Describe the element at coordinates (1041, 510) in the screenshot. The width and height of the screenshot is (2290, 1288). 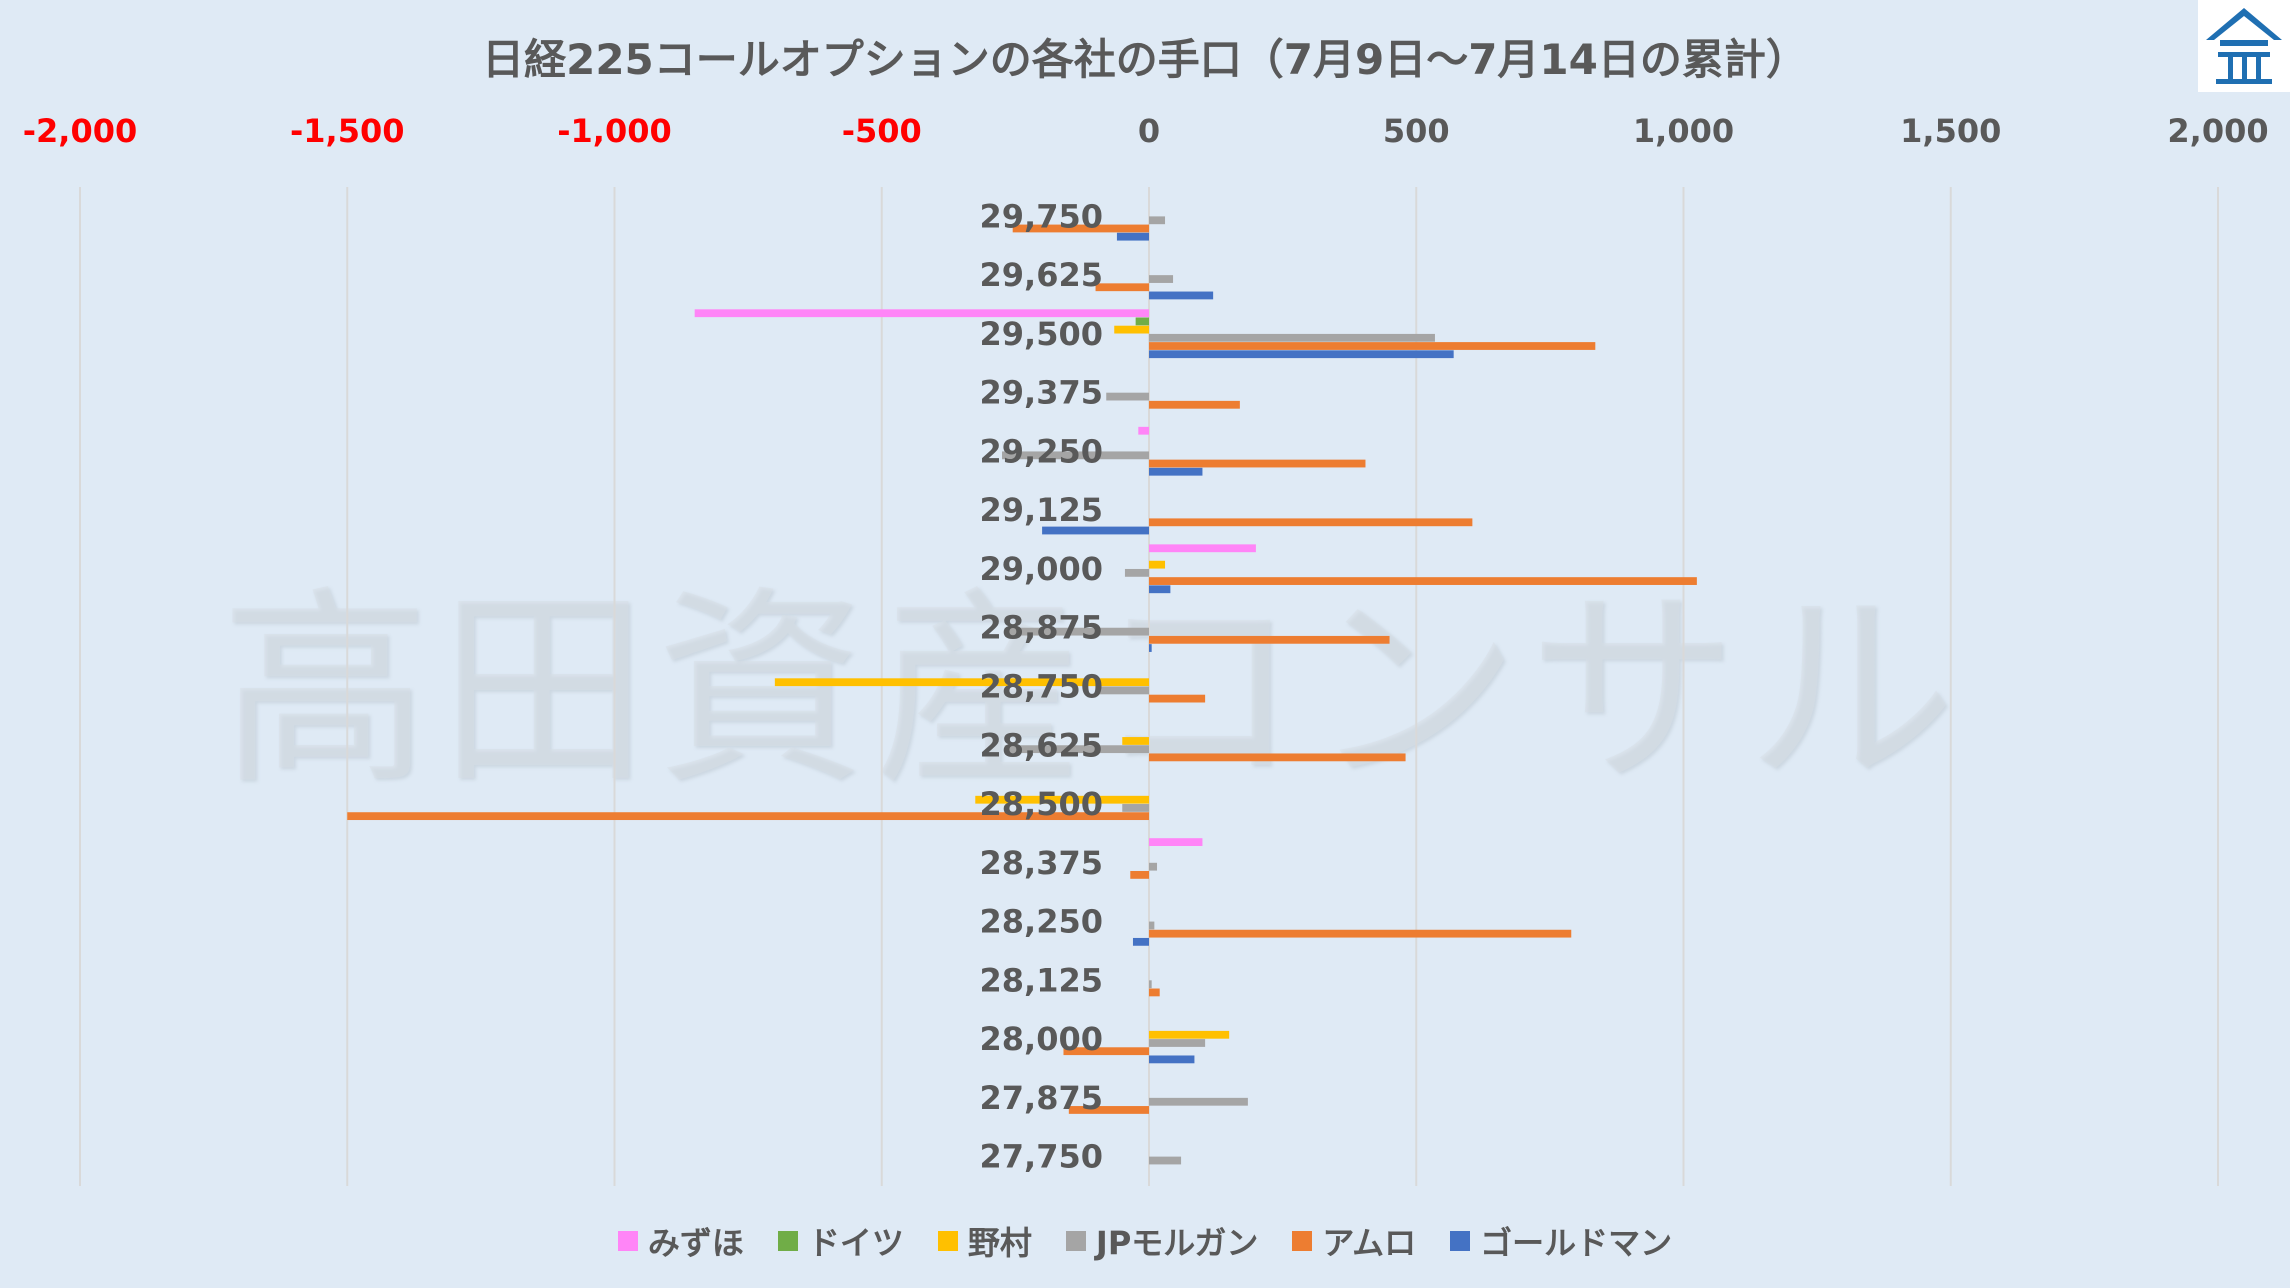
I see `category-label: 29,125` at that location.